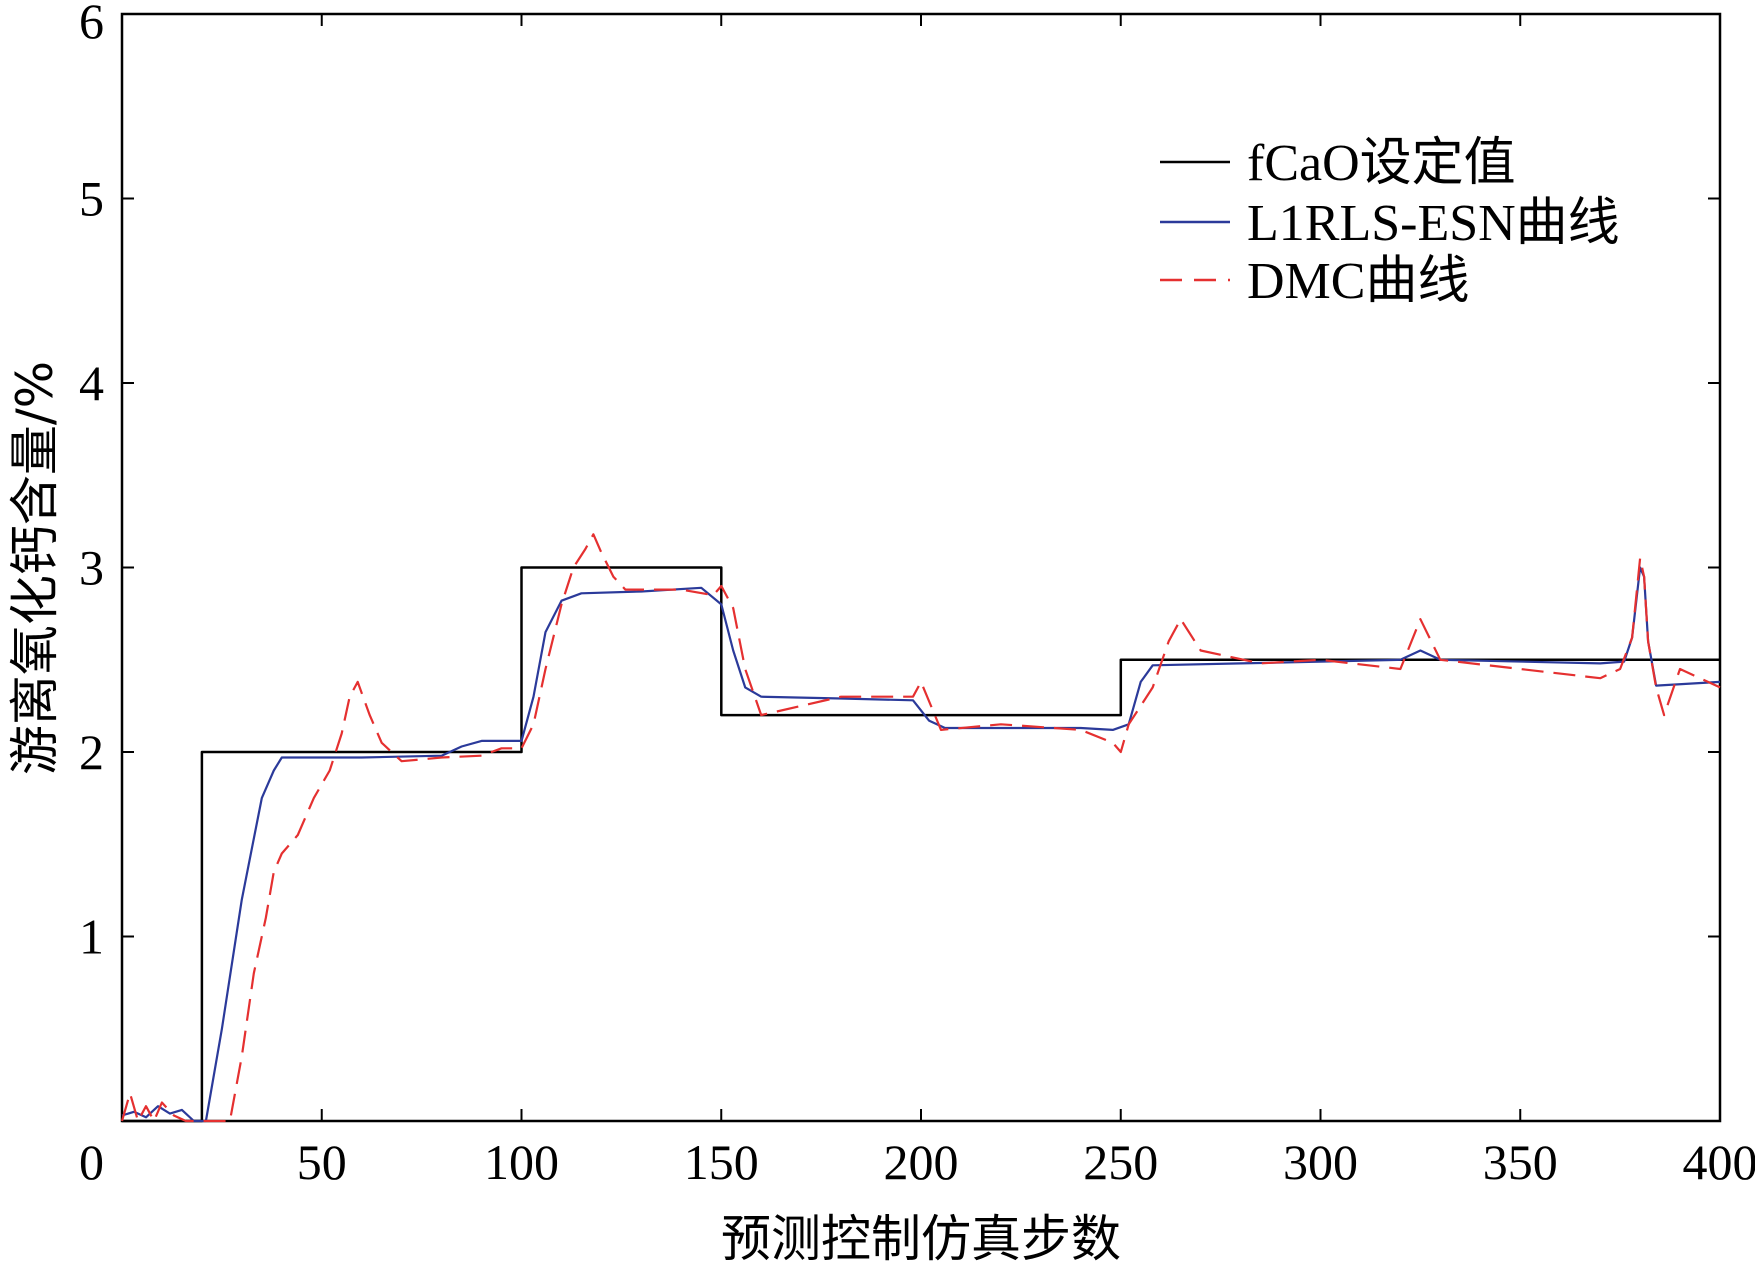 The width and height of the screenshot is (1755, 1276). Describe the element at coordinates (1520, 1162) in the screenshot. I see `x-tick-label: 350` at that location.